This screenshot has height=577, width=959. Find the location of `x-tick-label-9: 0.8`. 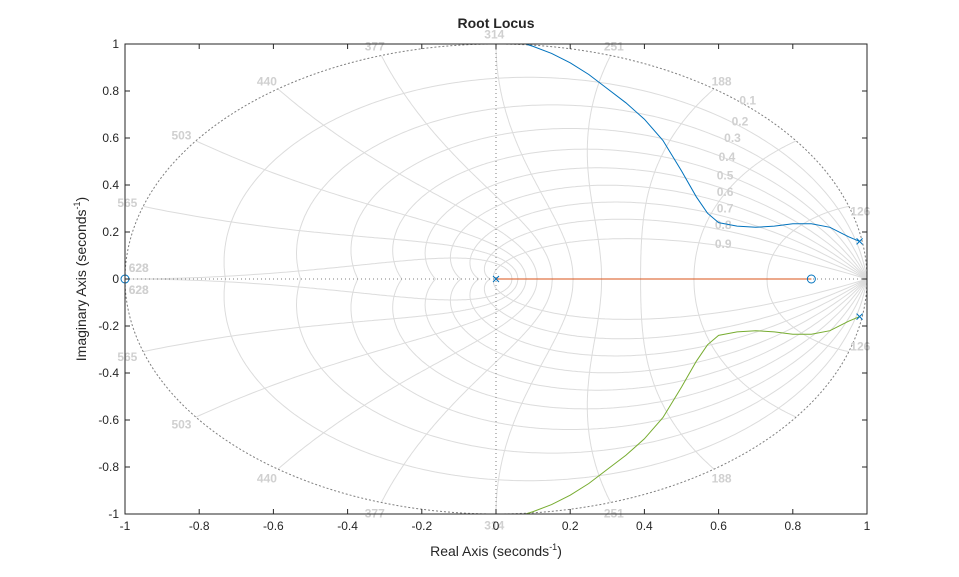

x-tick-label-9: 0.8 is located at coordinates (792, 526).